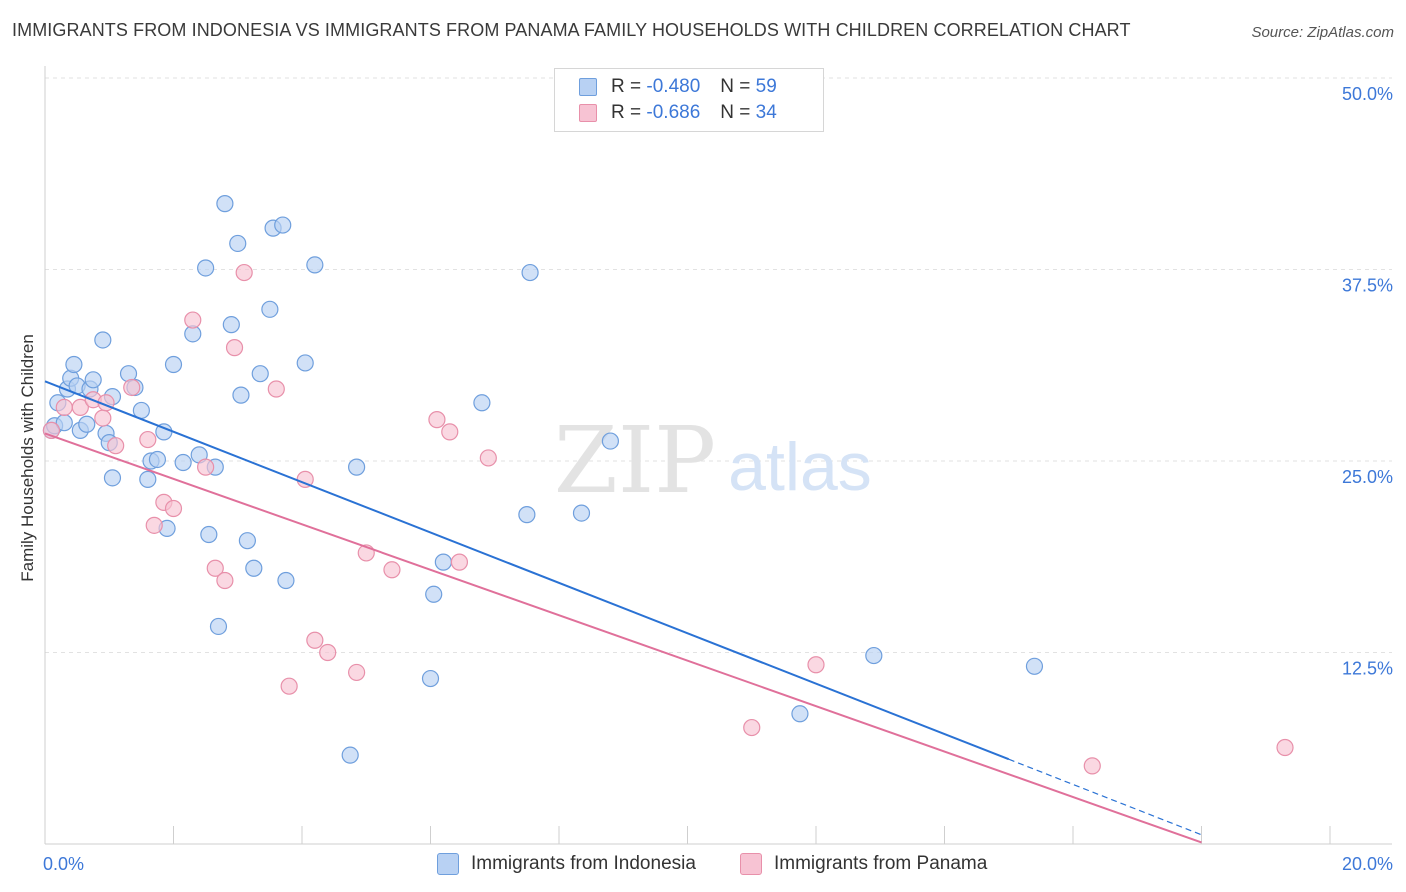 The height and width of the screenshot is (892, 1406). I want to click on legend-row-indonesia: R = -0.480 N = 59, so click(678, 87).